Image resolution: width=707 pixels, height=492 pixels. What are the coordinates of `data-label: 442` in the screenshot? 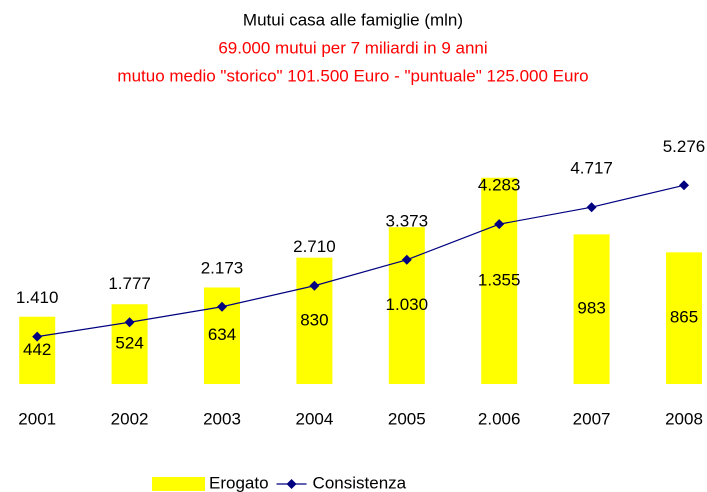 It's located at (37, 349).